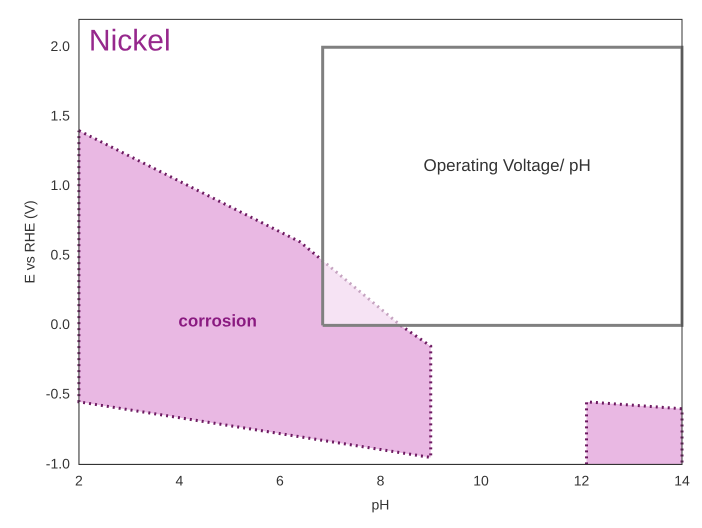 This screenshot has width=702, height=528. I want to click on x-tick-label: 14, so click(682, 480).